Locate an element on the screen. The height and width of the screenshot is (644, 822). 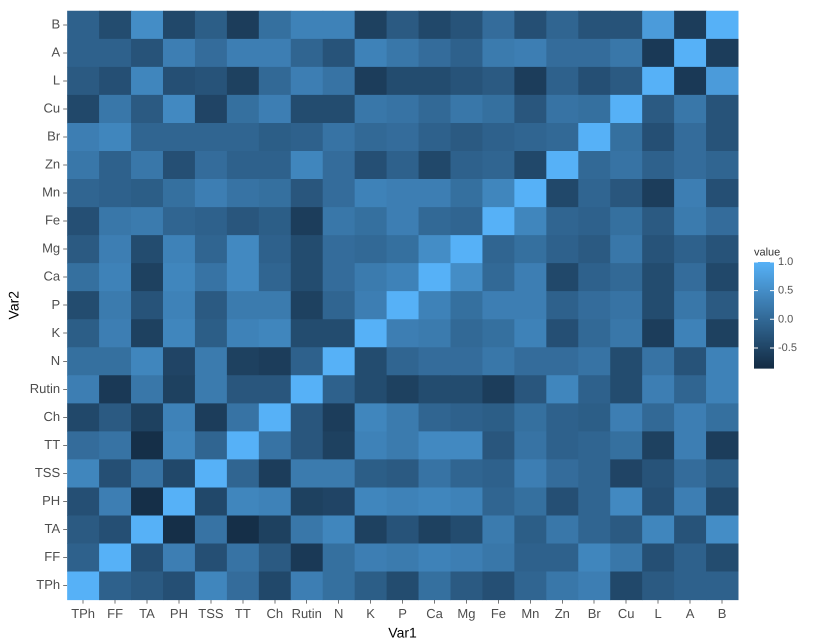
color-bar-label: 0.0 is located at coordinates (786, 319).